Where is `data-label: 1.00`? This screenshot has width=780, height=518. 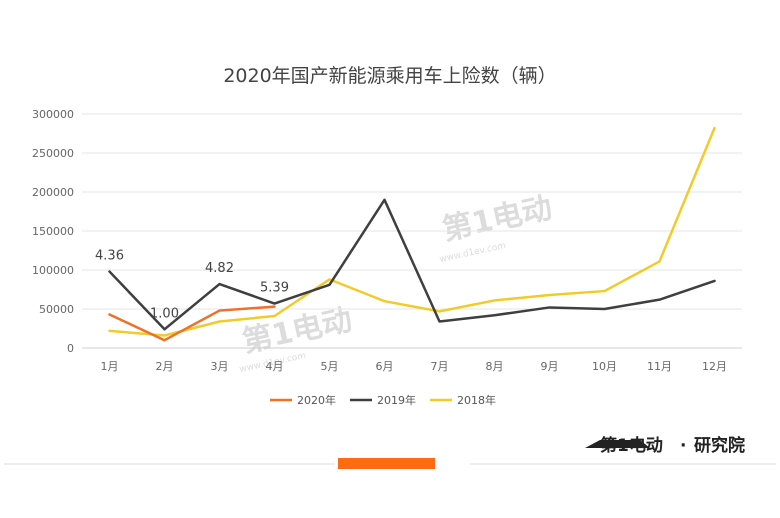 data-label: 1.00 is located at coordinates (164, 313).